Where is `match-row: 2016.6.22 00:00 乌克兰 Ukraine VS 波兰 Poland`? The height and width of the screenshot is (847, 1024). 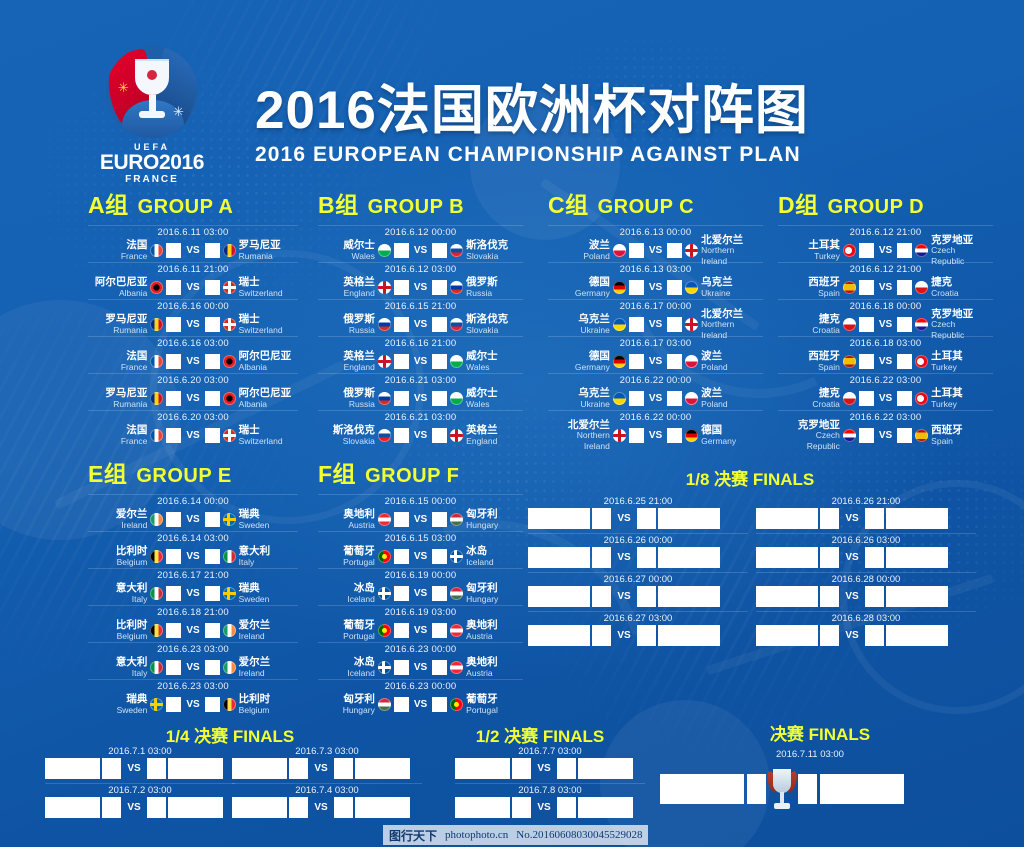 match-row: 2016.6.22 00:00 乌克兰 Ukraine VS 波兰 Poland is located at coordinates (655, 391).